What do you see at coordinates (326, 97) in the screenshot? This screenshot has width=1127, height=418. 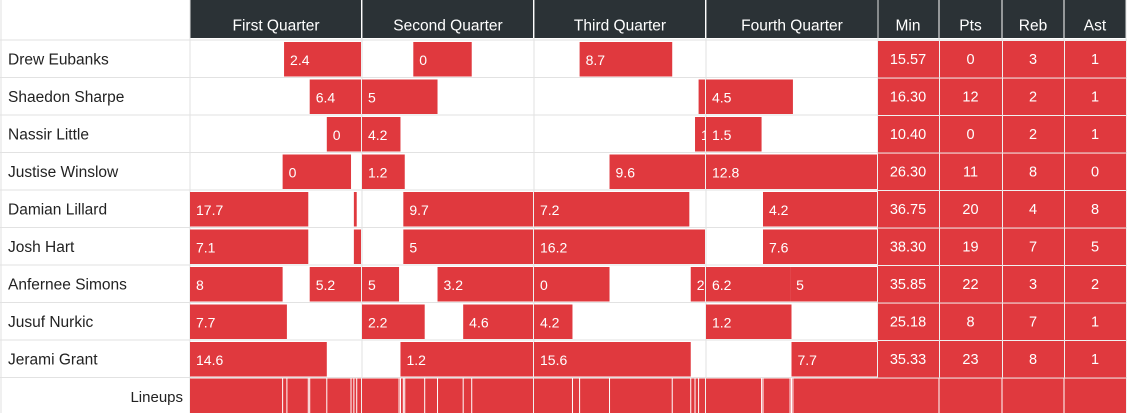 I see `stint-label: 6.4` at bounding box center [326, 97].